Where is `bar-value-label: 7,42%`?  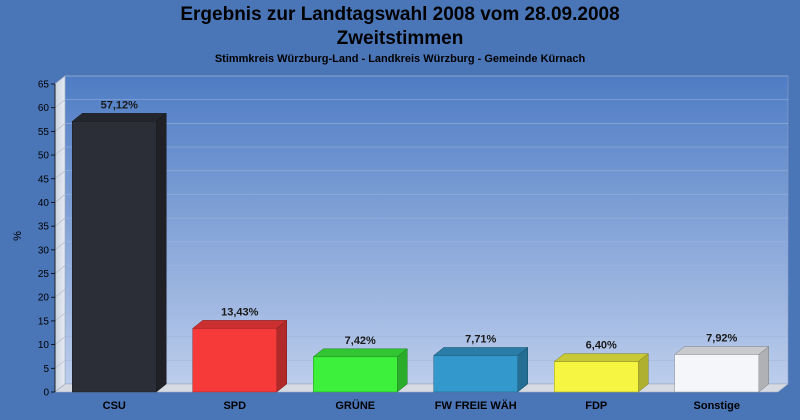
bar-value-label: 7,42% is located at coordinates (360, 341).